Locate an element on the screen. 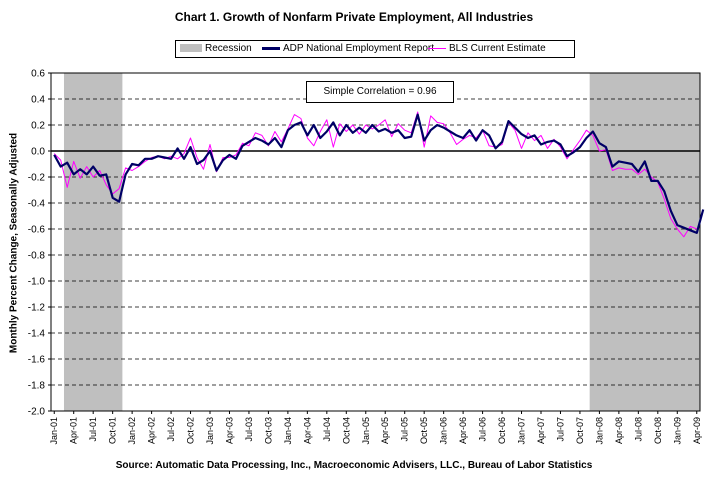 The height and width of the screenshot is (482, 708). y-tick-label: -1.8 is located at coordinates (37, 386).